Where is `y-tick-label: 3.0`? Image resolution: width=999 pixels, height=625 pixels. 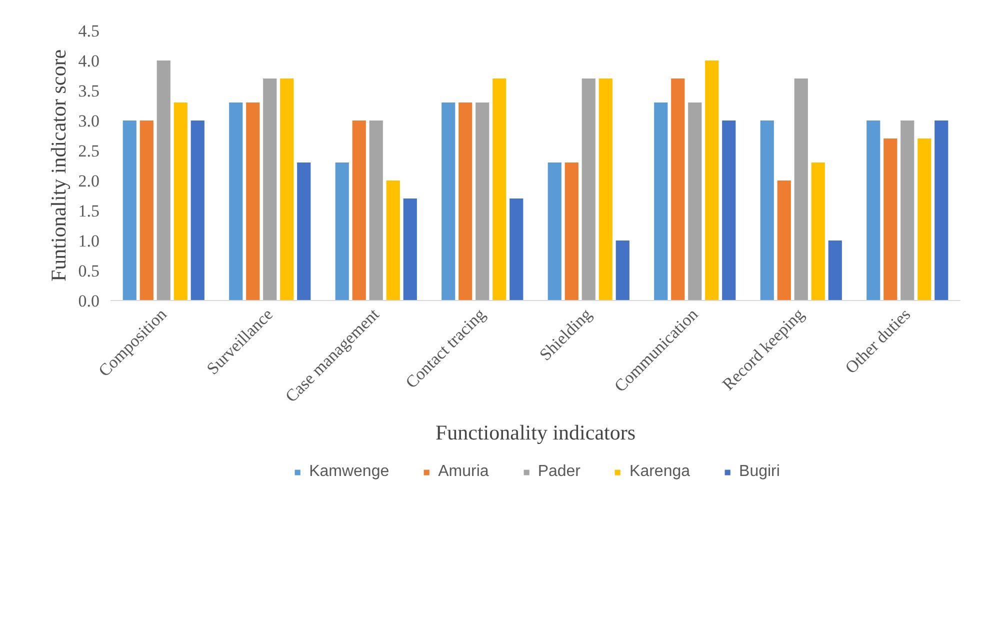 y-tick-label: 3.0 is located at coordinates (89, 121).